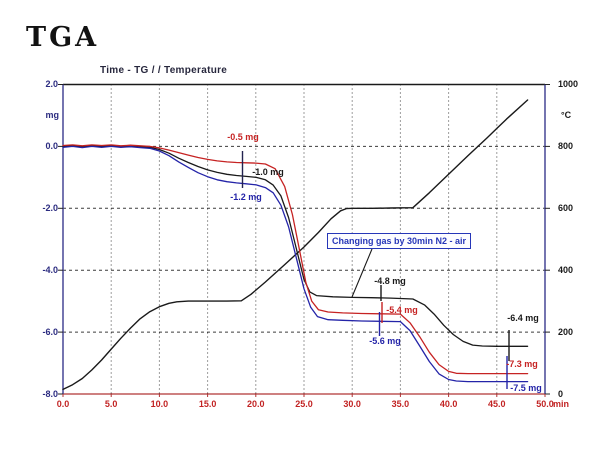  What do you see at coordinates (50, 269) in the screenshot?
I see `left-axis-tick-label: -4.0` at bounding box center [50, 269].